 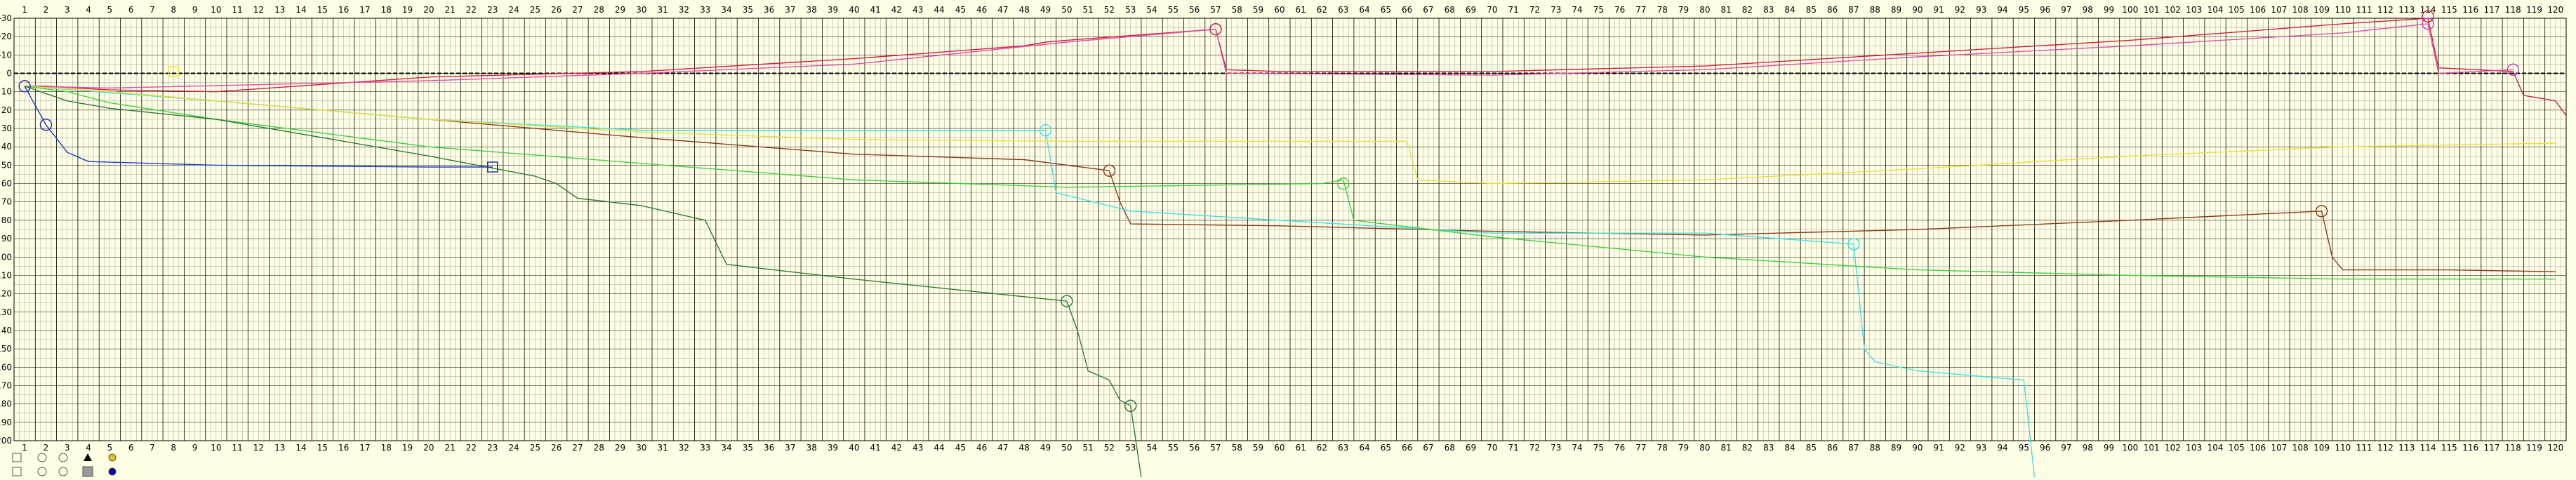 What do you see at coordinates (493, 167) in the screenshot?
I see `data-marker-square` at bounding box center [493, 167].